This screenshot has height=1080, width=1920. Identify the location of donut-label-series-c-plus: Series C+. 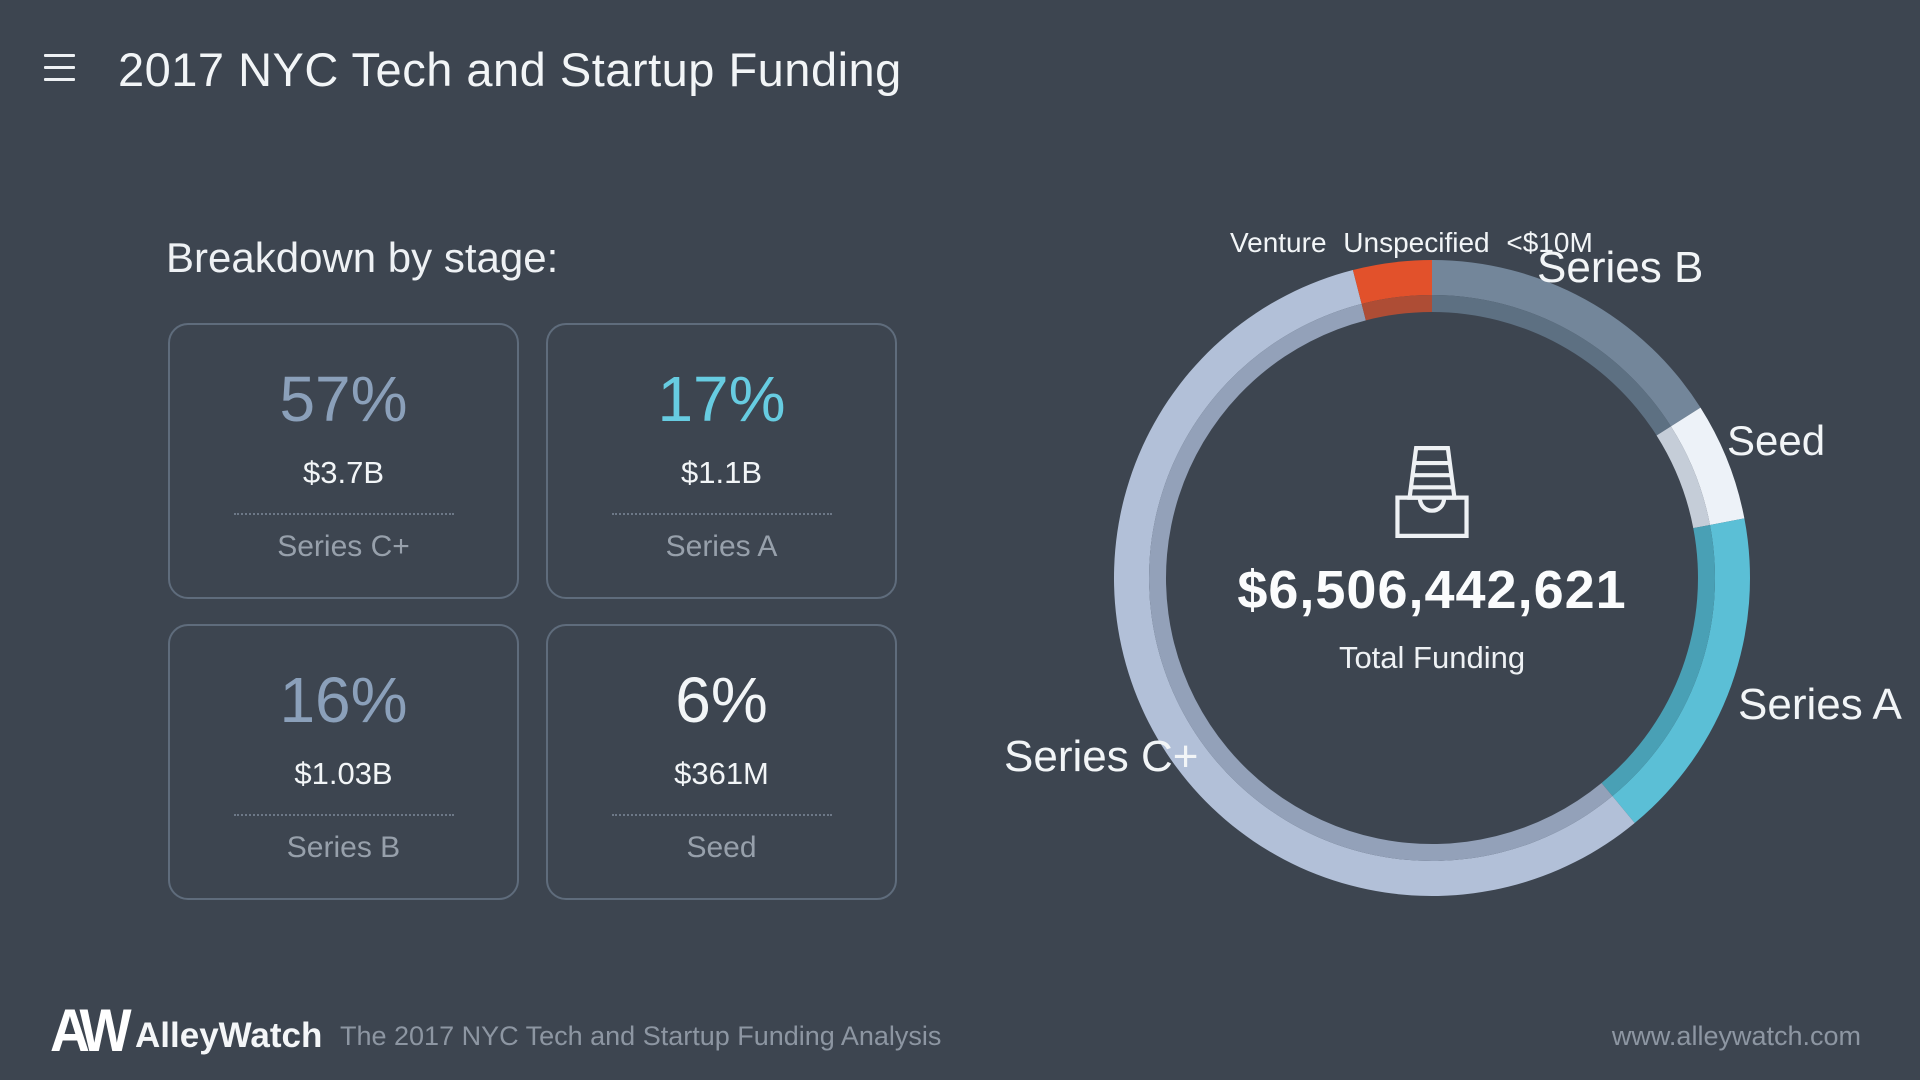
(1101, 756).